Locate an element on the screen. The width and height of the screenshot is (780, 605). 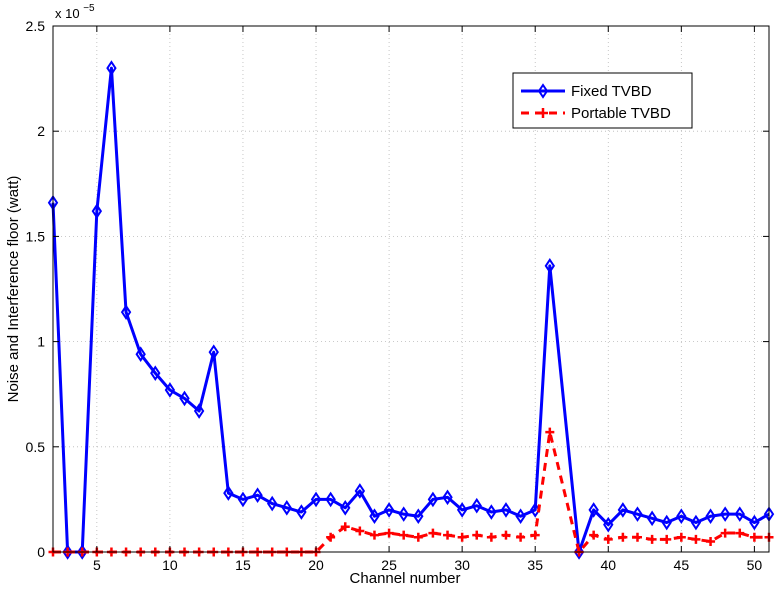
y-tick-label: 1.5 is located at coordinates (36, 236).